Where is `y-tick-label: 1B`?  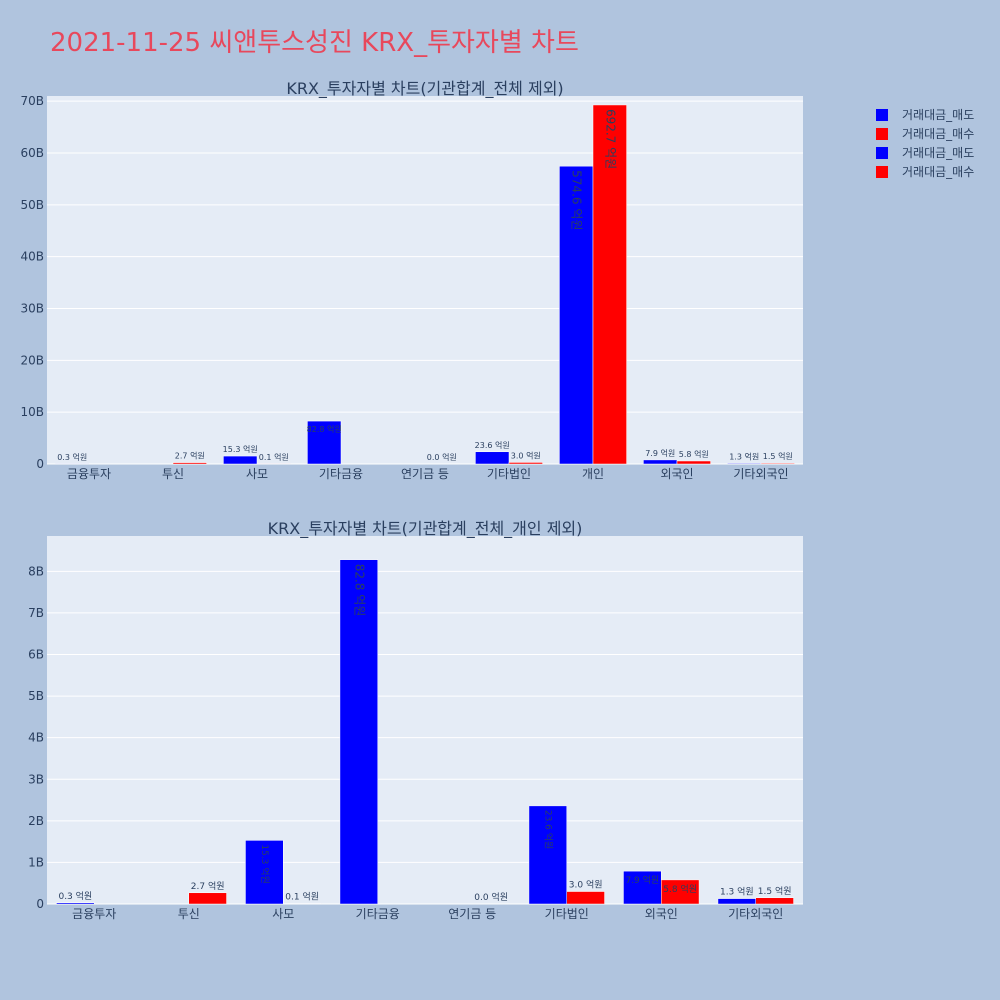
y-tick-label: 1B is located at coordinates (36, 862).